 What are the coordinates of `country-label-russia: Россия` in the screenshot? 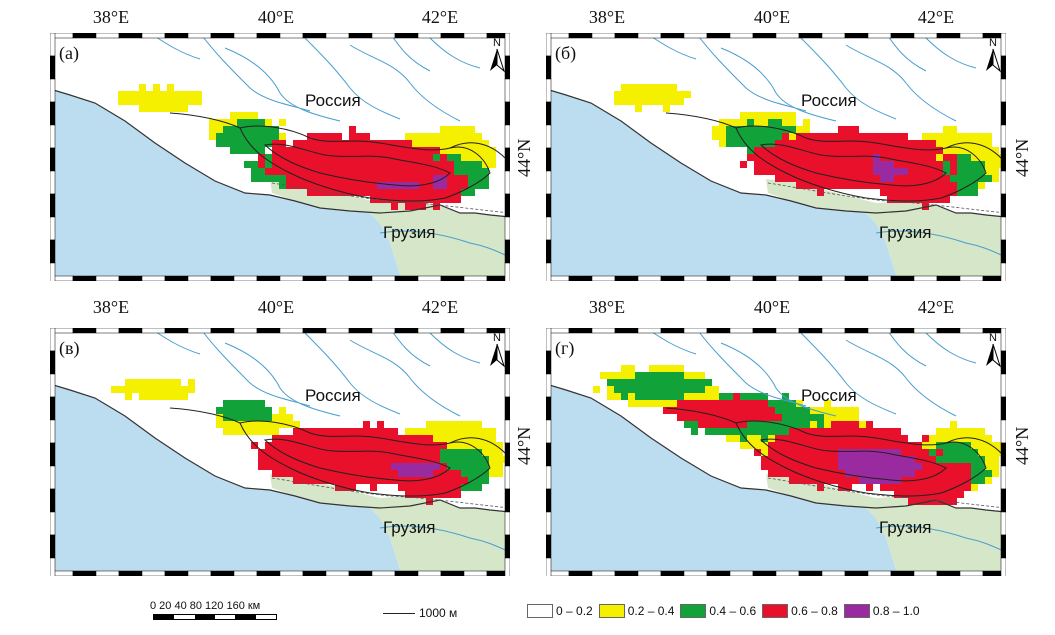 It's located at (829, 100).